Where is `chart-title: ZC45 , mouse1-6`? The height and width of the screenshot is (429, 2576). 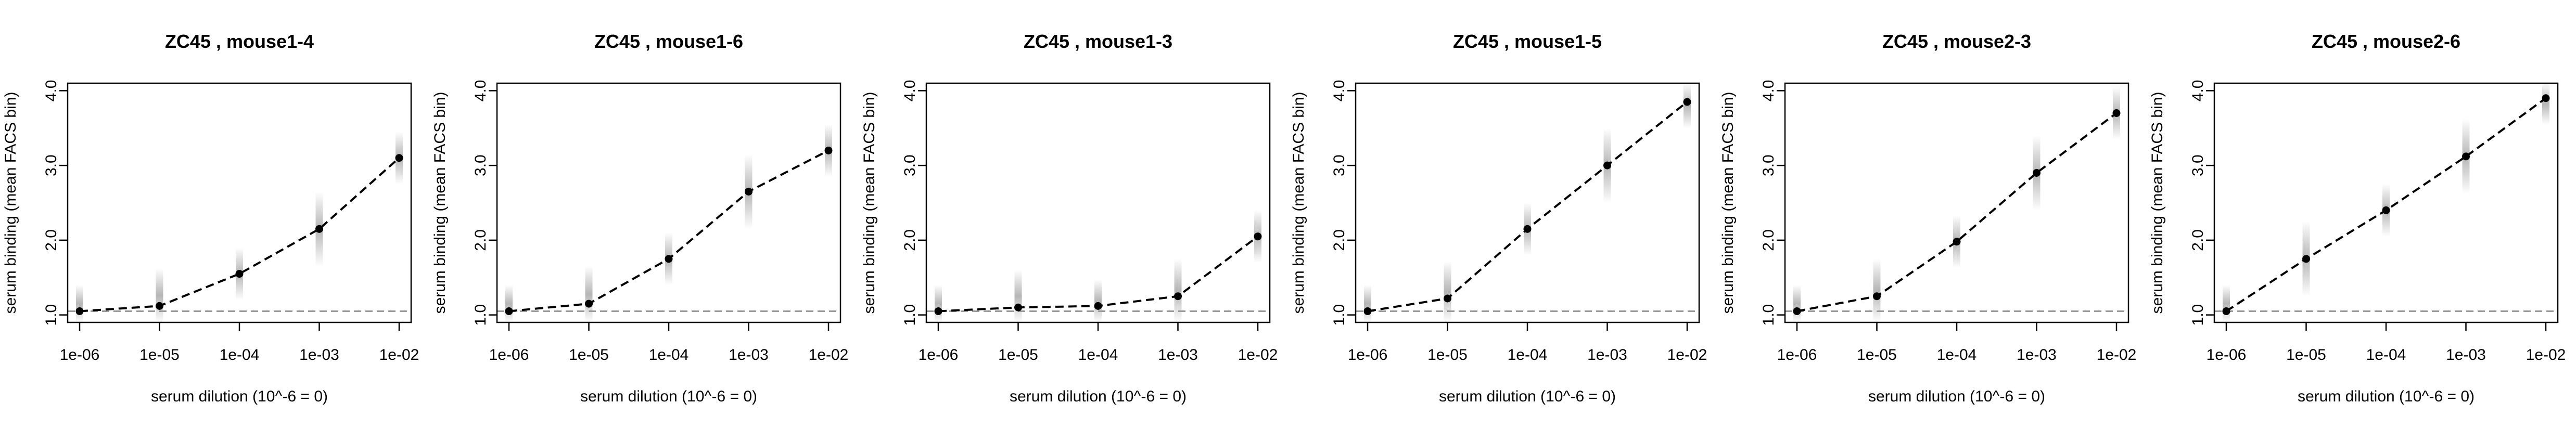
chart-title: ZC45 , mouse1-6 is located at coordinates (668, 41).